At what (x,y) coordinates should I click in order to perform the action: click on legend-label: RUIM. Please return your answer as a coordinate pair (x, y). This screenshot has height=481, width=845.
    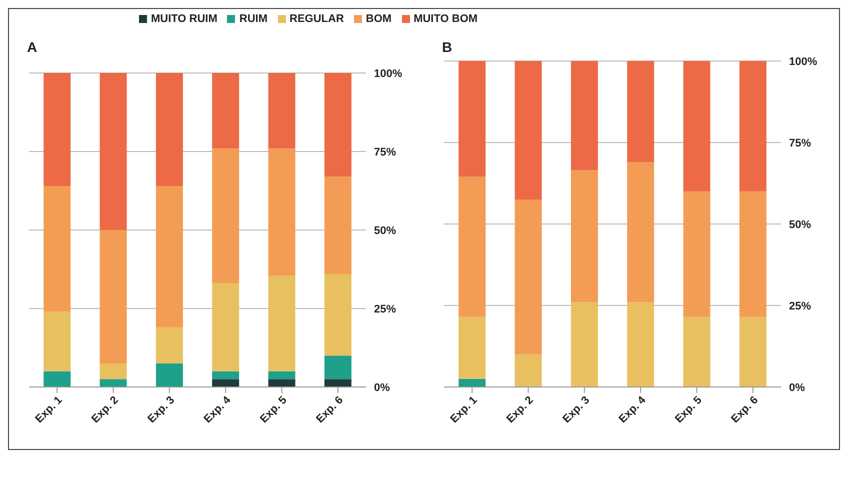
    Looking at the image, I should click on (253, 19).